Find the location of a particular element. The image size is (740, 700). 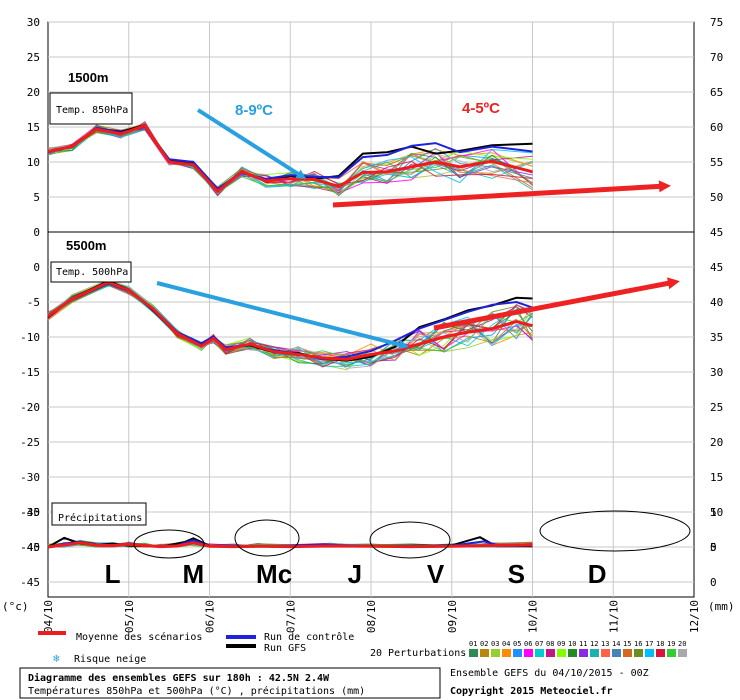

y-tick-right: 15 is located at coordinates (716, 477).